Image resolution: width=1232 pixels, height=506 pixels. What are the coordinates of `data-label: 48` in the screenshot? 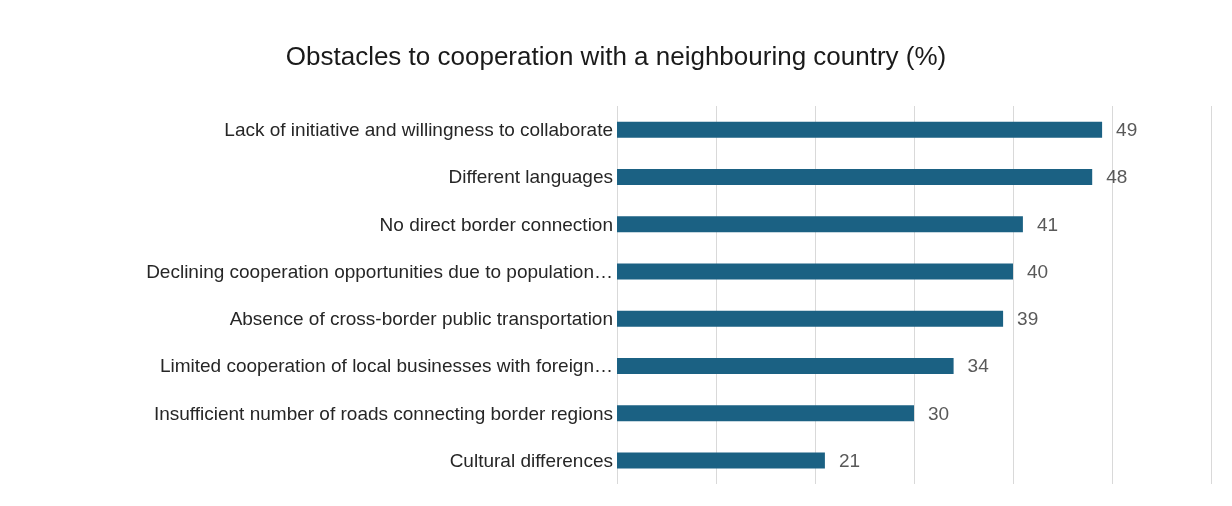 It's located at (1117, 177).